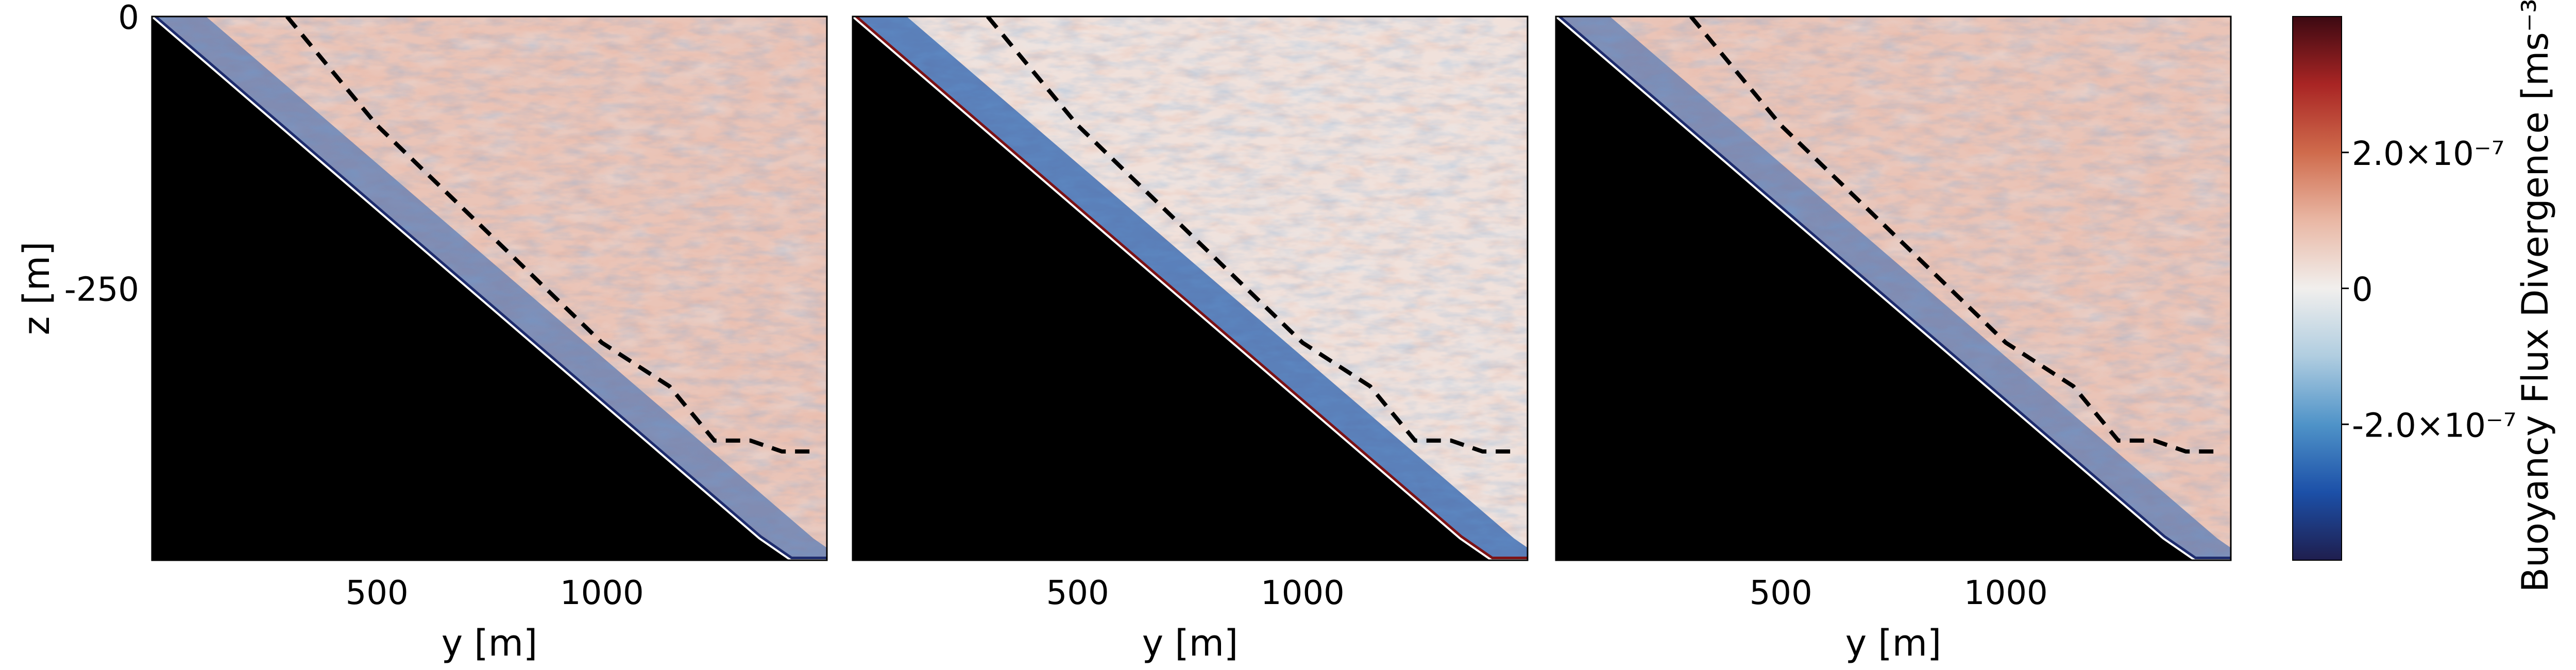 Image resolution: width=2576 pixels, height=670 pixels. I want to click on colorbar-tick-label-neg: -2.0×10⁻⁷, so click(2434, 426).